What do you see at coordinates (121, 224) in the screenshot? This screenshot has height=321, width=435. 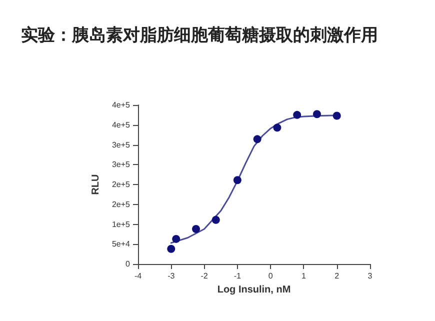 I see `y-tick-label: 1e+5` at bounding box center [121, 224].